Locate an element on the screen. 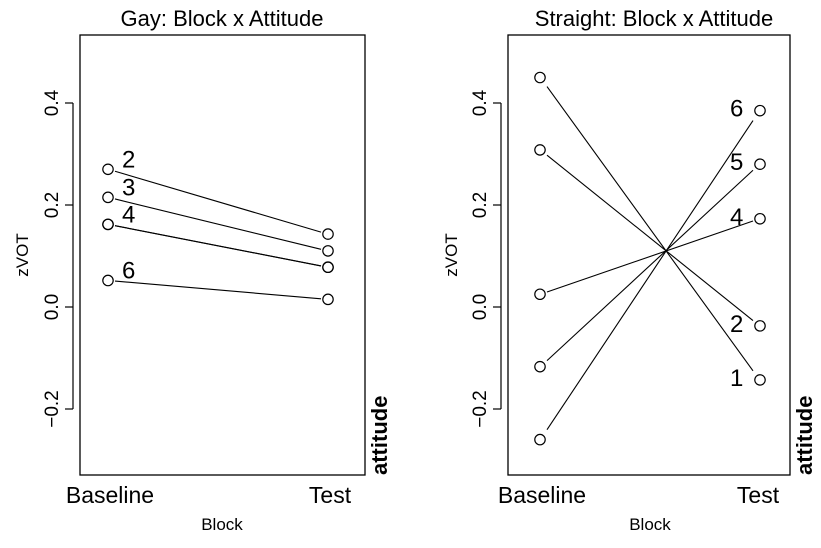 Image resolution: width=821 pixels, height=548 pixels. chart-title: Straight: Block x Attitude is located at coordinates (654, 18).